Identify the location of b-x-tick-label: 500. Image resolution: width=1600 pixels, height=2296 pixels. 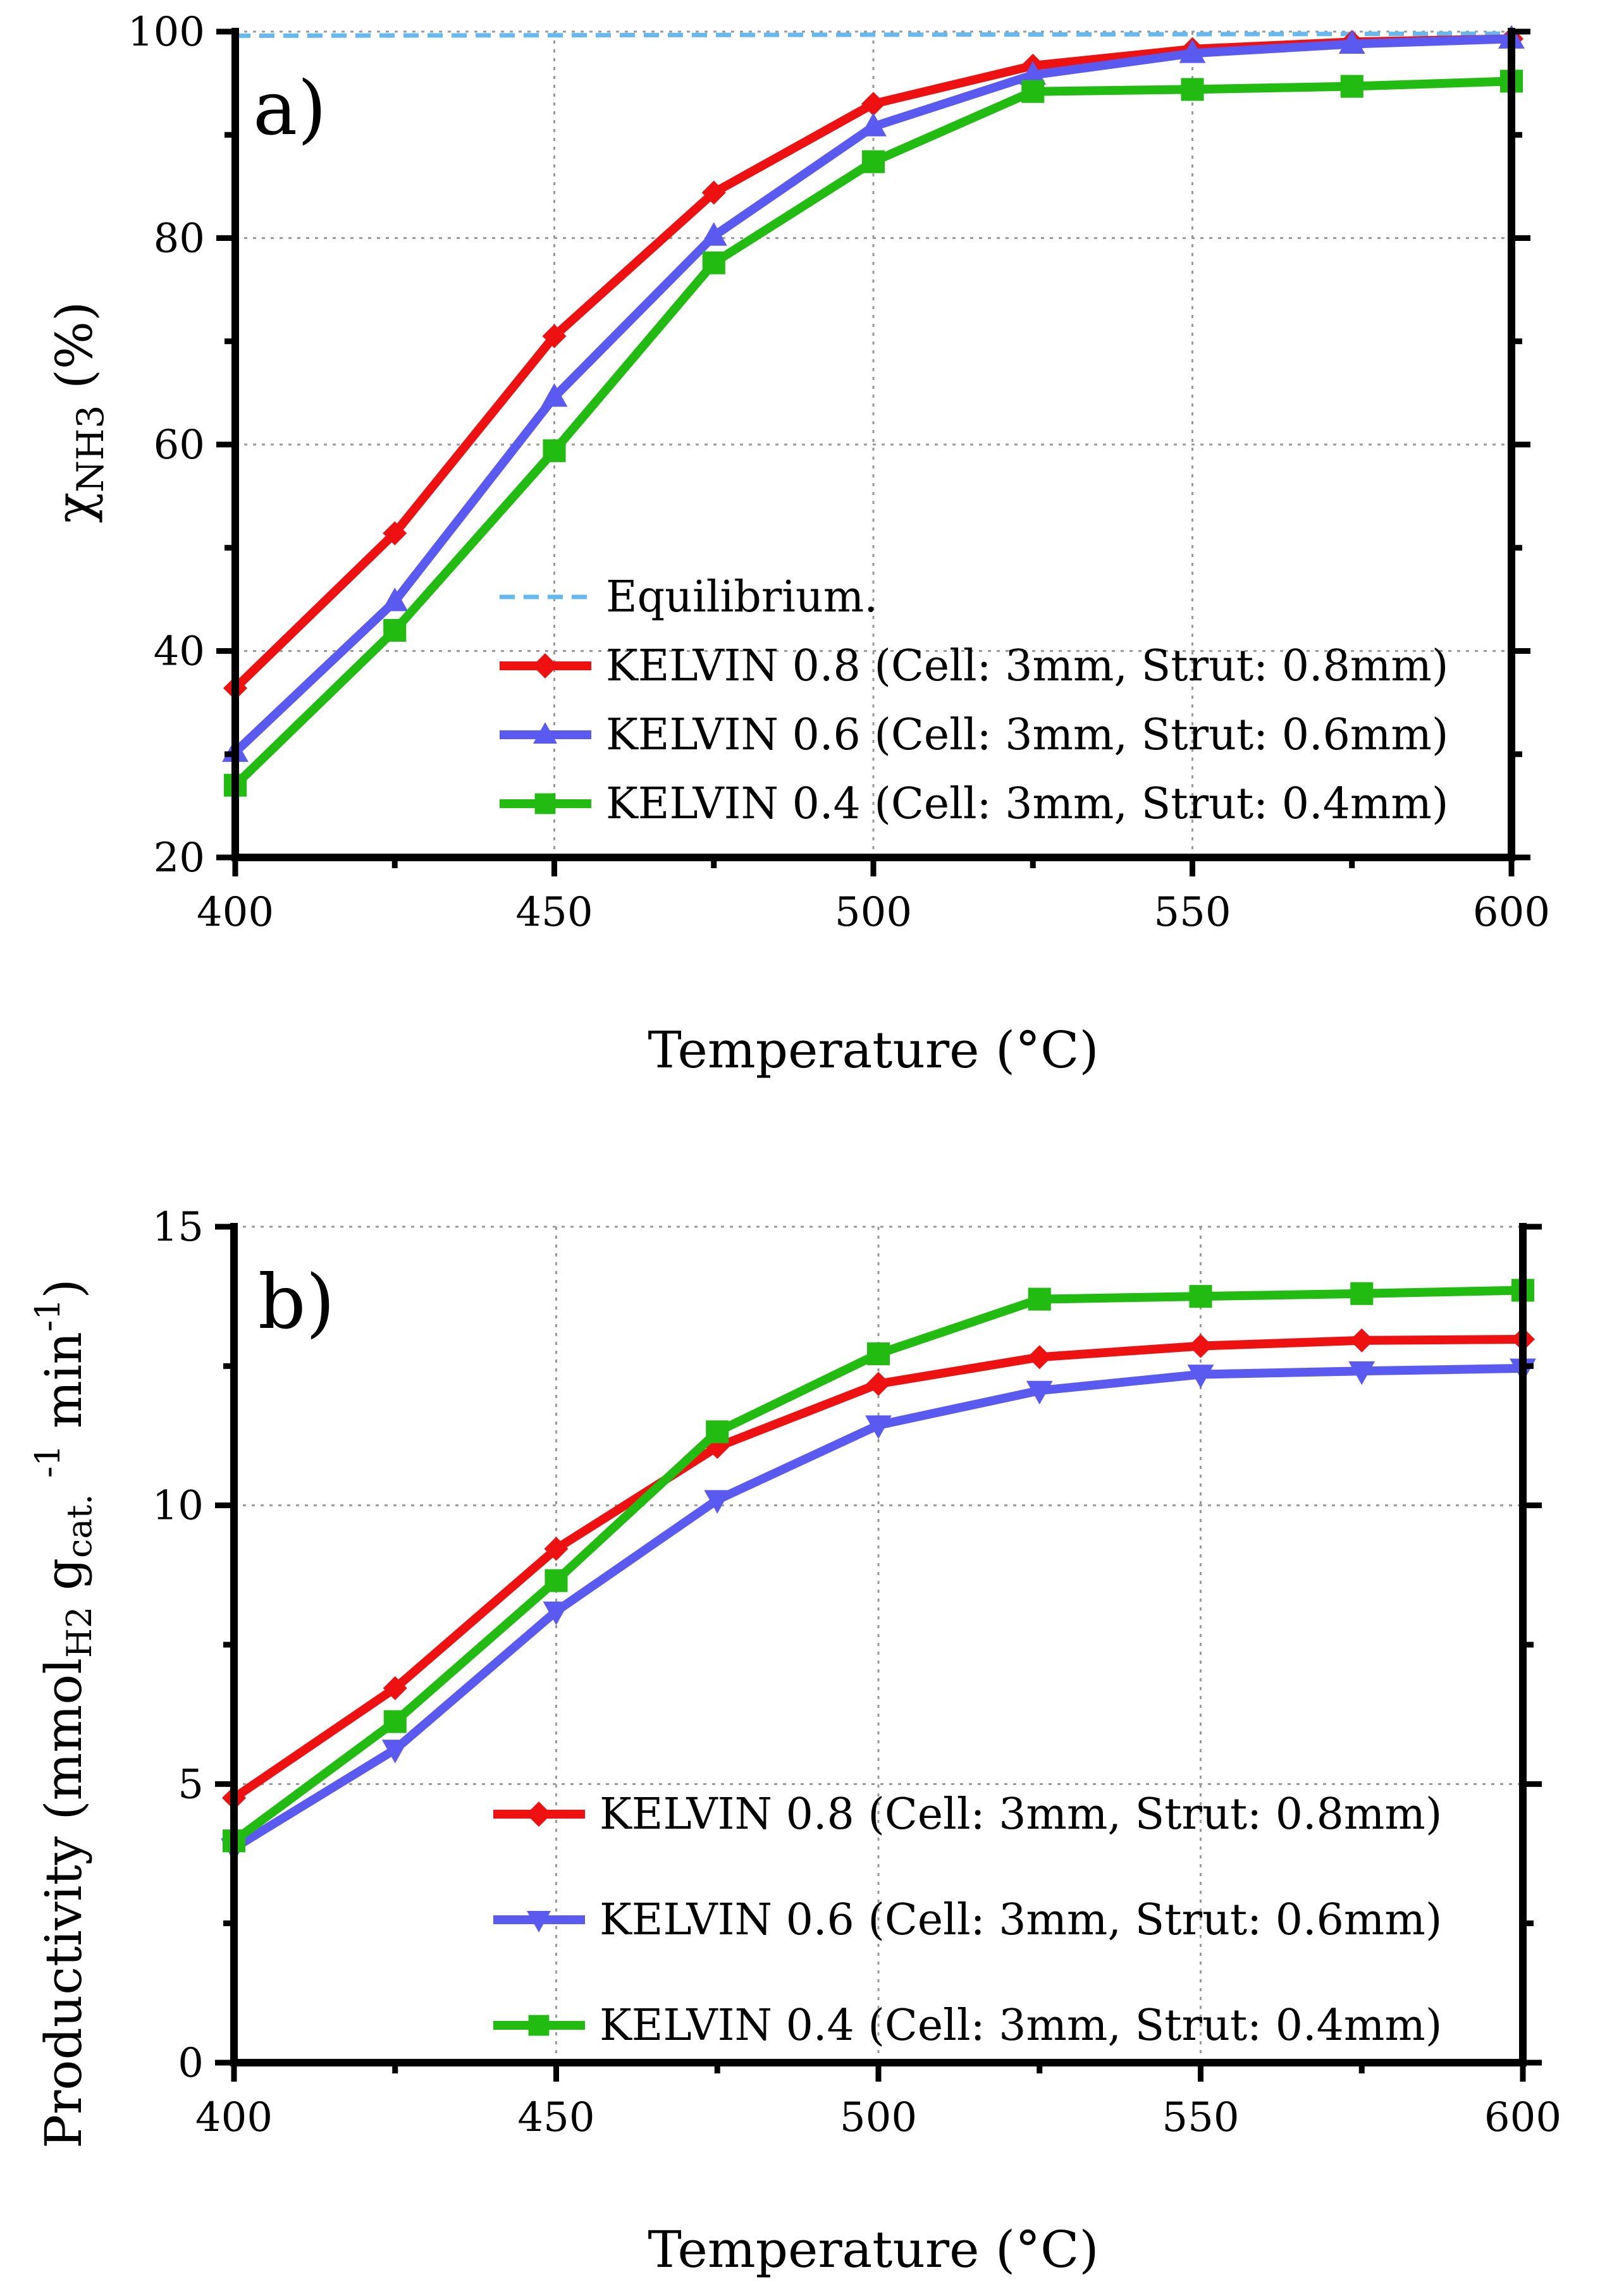
(878, 2117).